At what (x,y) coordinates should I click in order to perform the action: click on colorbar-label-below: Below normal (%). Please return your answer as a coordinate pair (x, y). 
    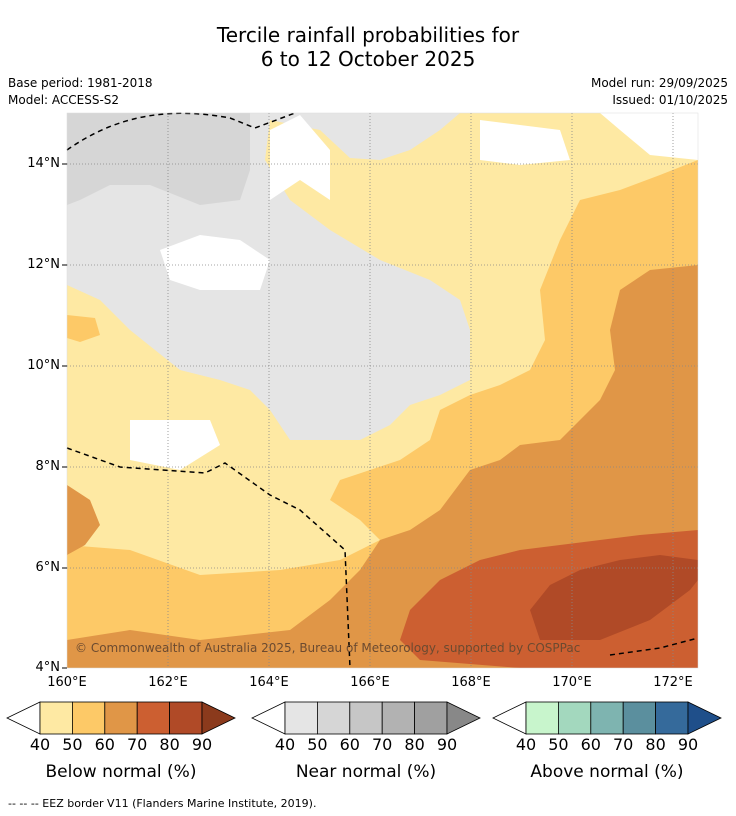
    Looking at the image, I should click on (121, 772).